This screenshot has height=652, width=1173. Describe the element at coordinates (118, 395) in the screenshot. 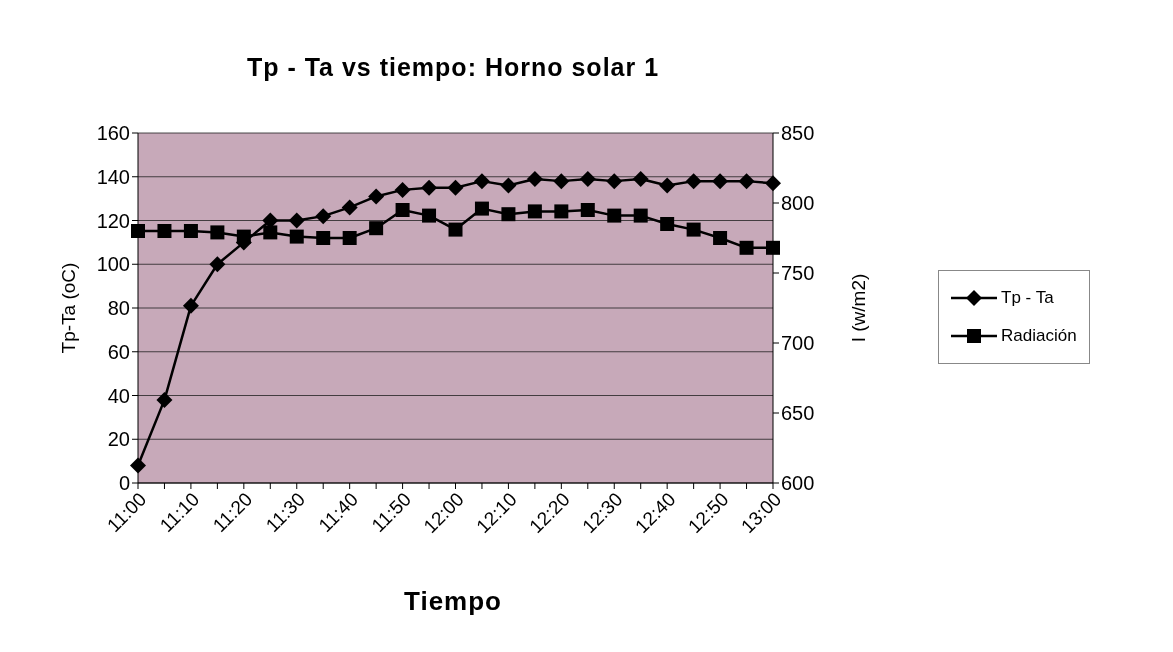

I see `y-tick-label: 40` at that location.